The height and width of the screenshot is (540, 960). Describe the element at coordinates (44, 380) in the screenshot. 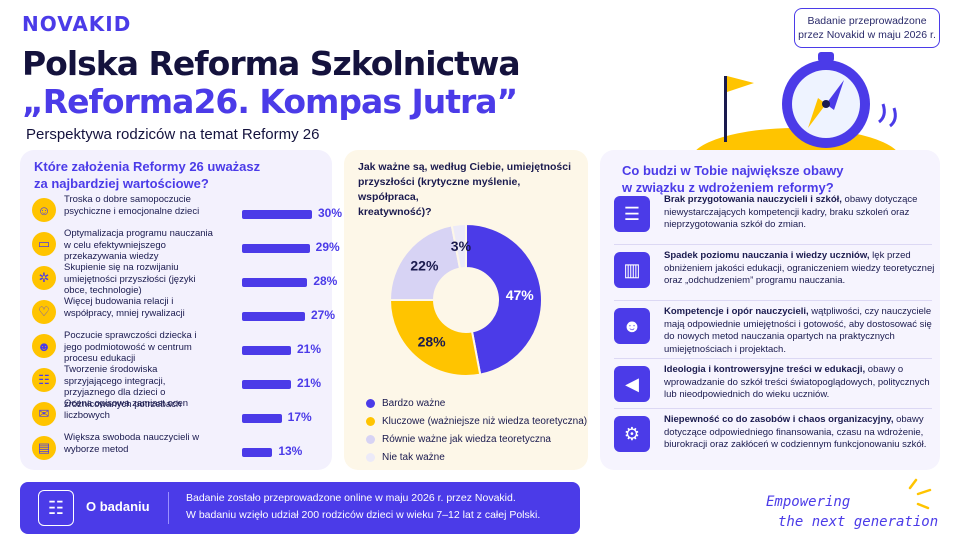

I see `group-icon: ☷` at that location.